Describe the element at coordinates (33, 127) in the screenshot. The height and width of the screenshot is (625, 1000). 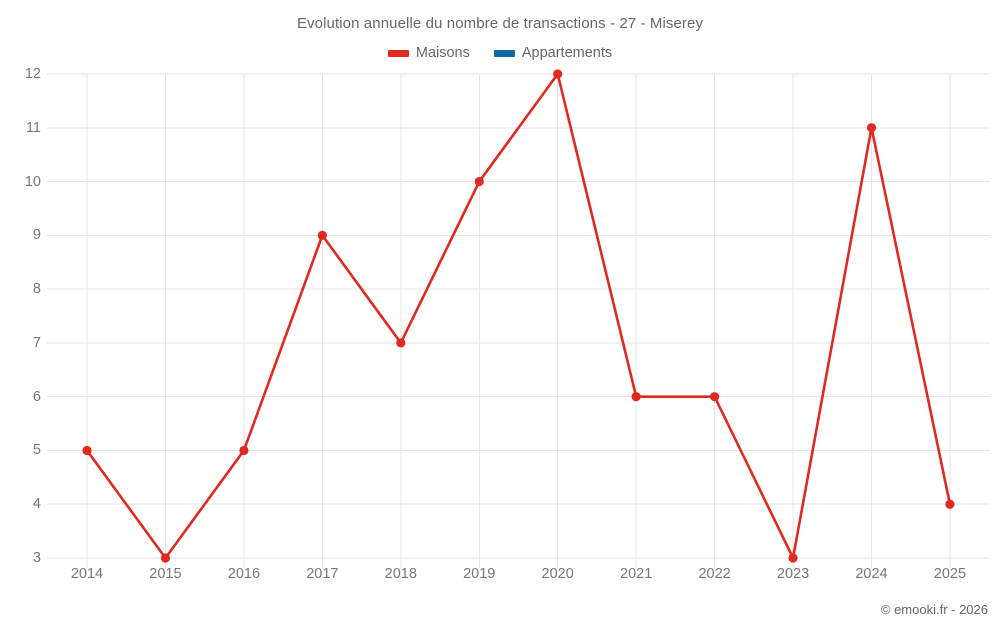
I see `y-axis-tick-label: 11` at that location.